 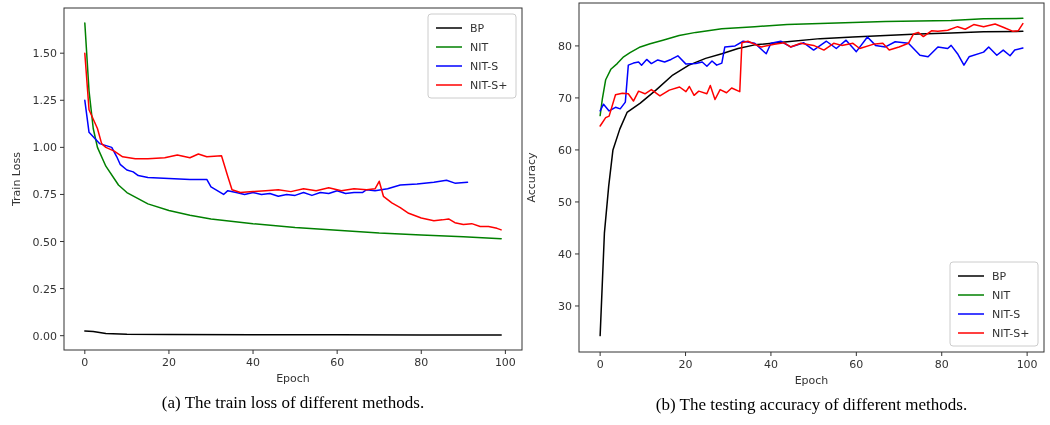 I want to click on text: (b) The testing accuracy of different methods., so click(x=811, y=404).